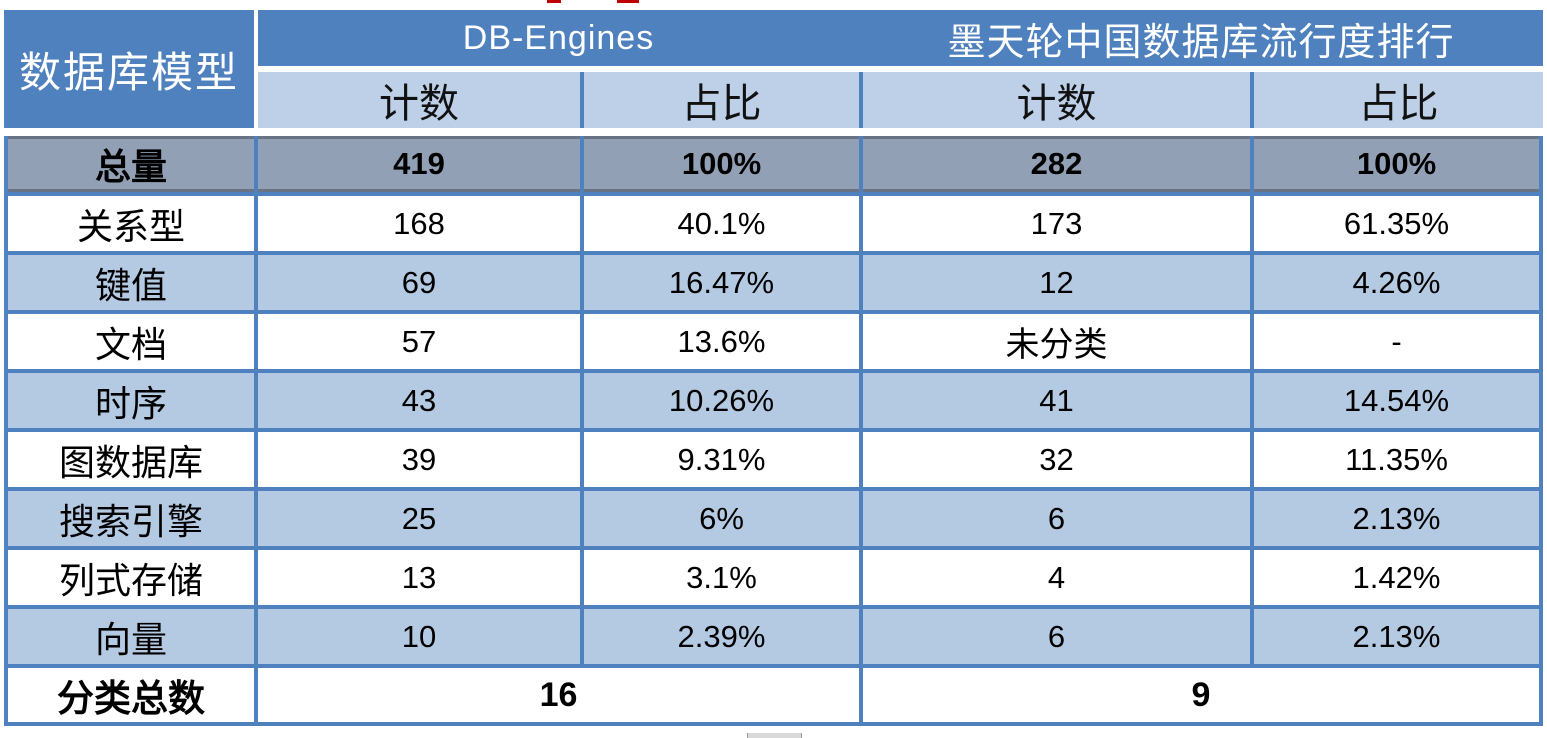  Describe the element at coordinates (1201, 42) in the screenshot. I see `group-header-motianlun: 墨天轮中国数据库流行度排行` at that location.